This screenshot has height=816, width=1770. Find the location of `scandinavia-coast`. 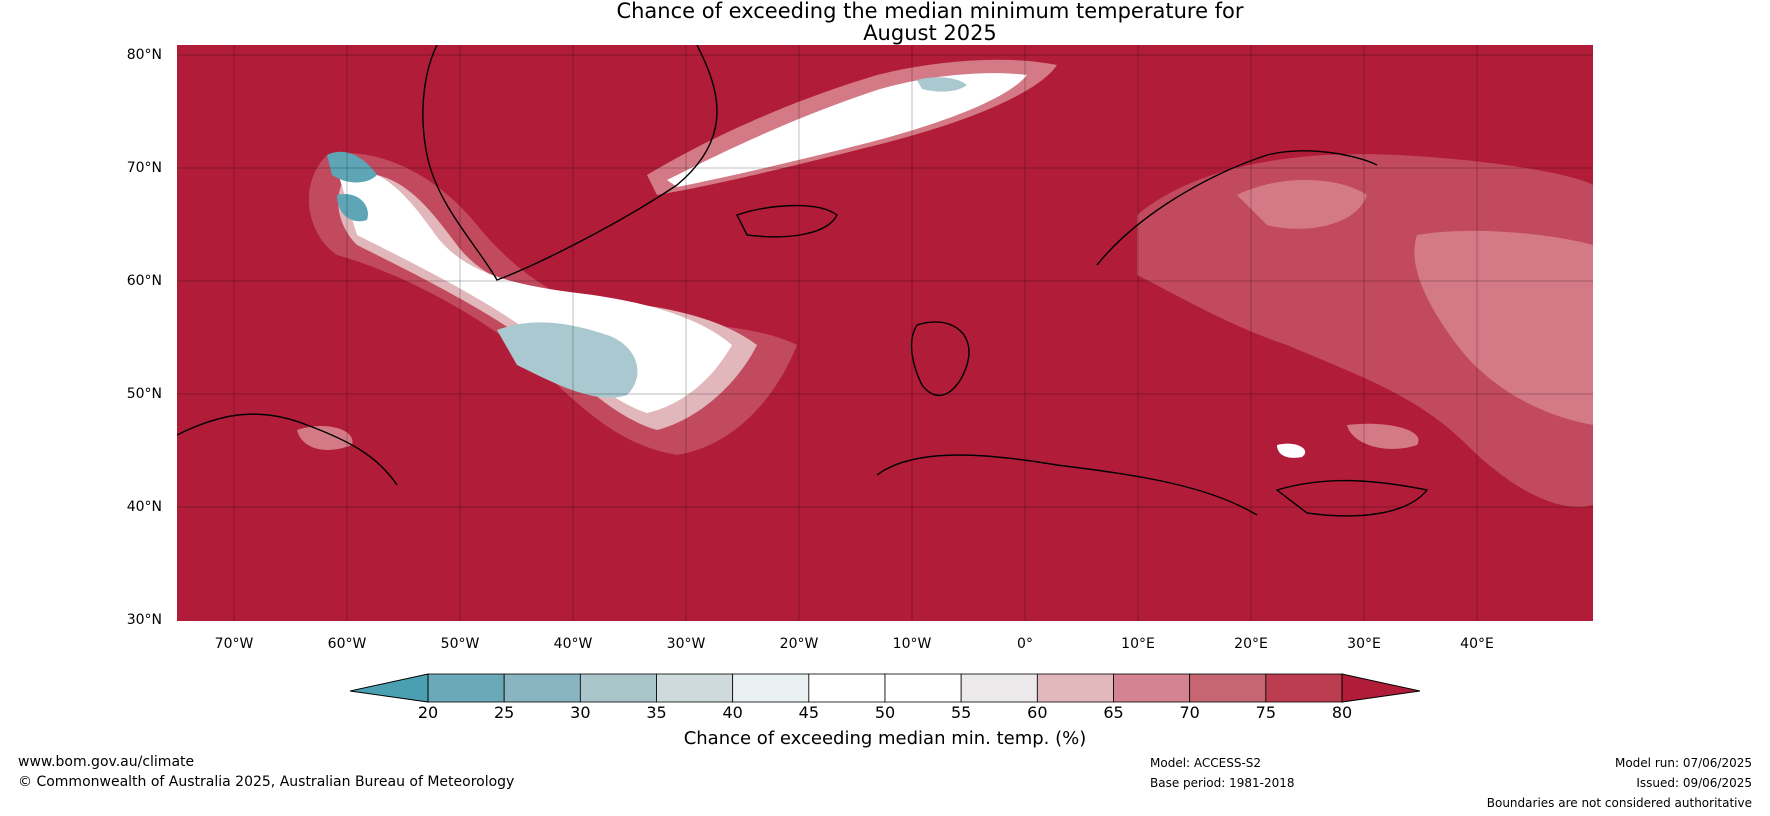

scandinavia-coast is located at coordinates (1237, 208).